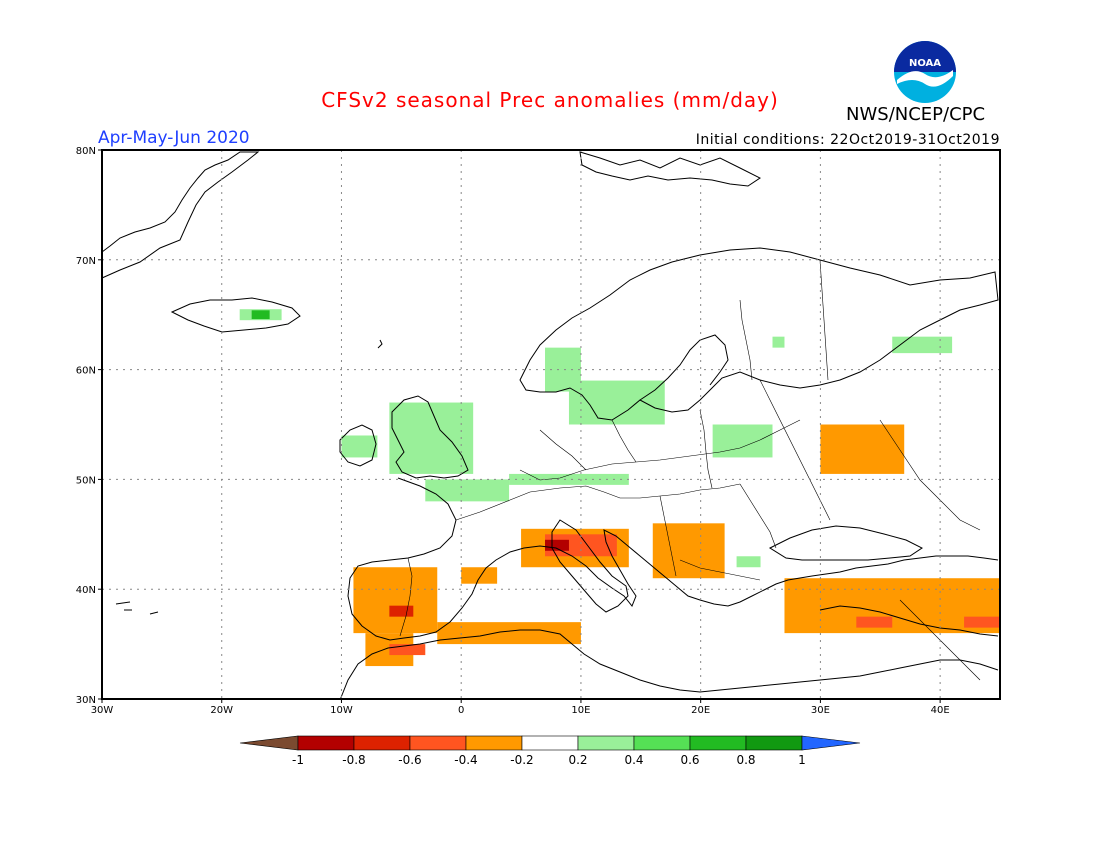 Image resolution: width=1100 pixels, height=850 pixels. Describe the element at coordinates (353, 760) in the screenshot. I see `legend-label: -0.8` at that location.